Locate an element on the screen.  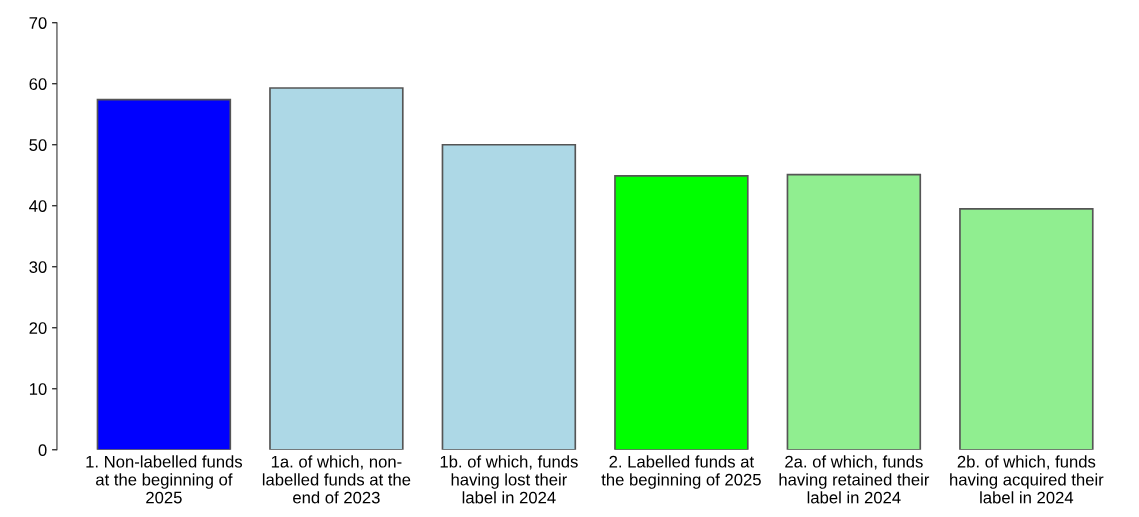
x-tick-label: 2a. of which, funds having retained their label in 2024 is located at coordinates (854, 479).